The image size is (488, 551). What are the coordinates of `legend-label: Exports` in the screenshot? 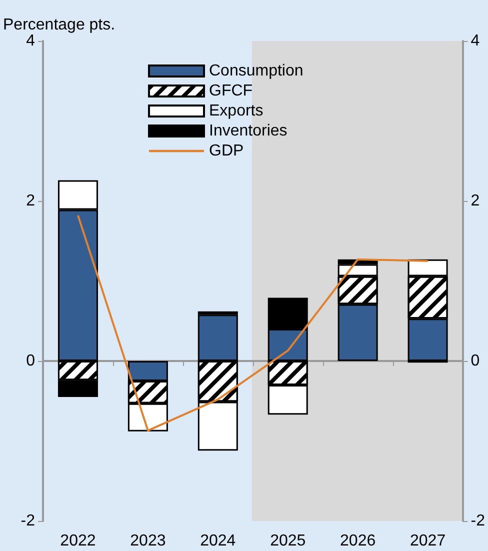 It's located at (236, 111).